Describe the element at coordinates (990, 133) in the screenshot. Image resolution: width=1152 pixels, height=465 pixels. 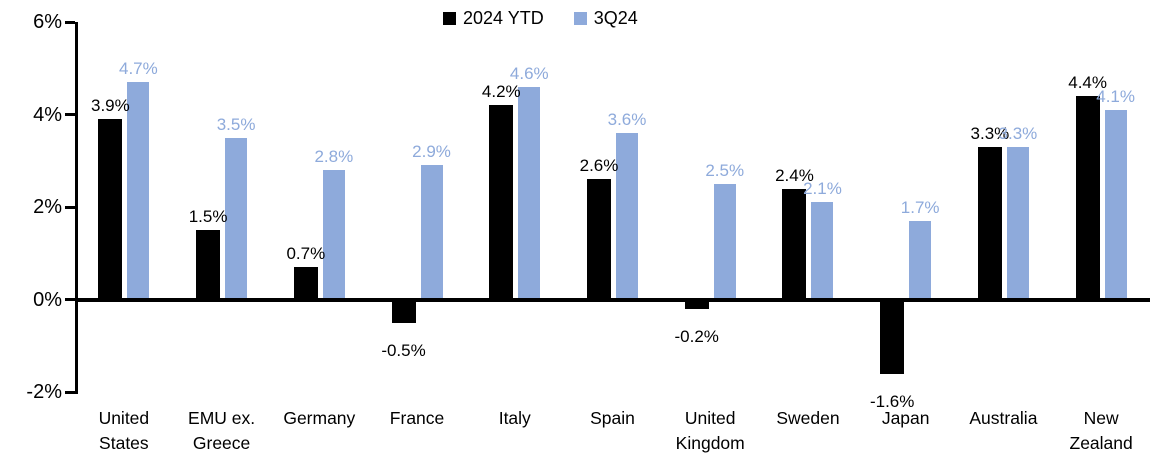
I see `value-label-2024-ytd-australia: 3.3%` at that location.